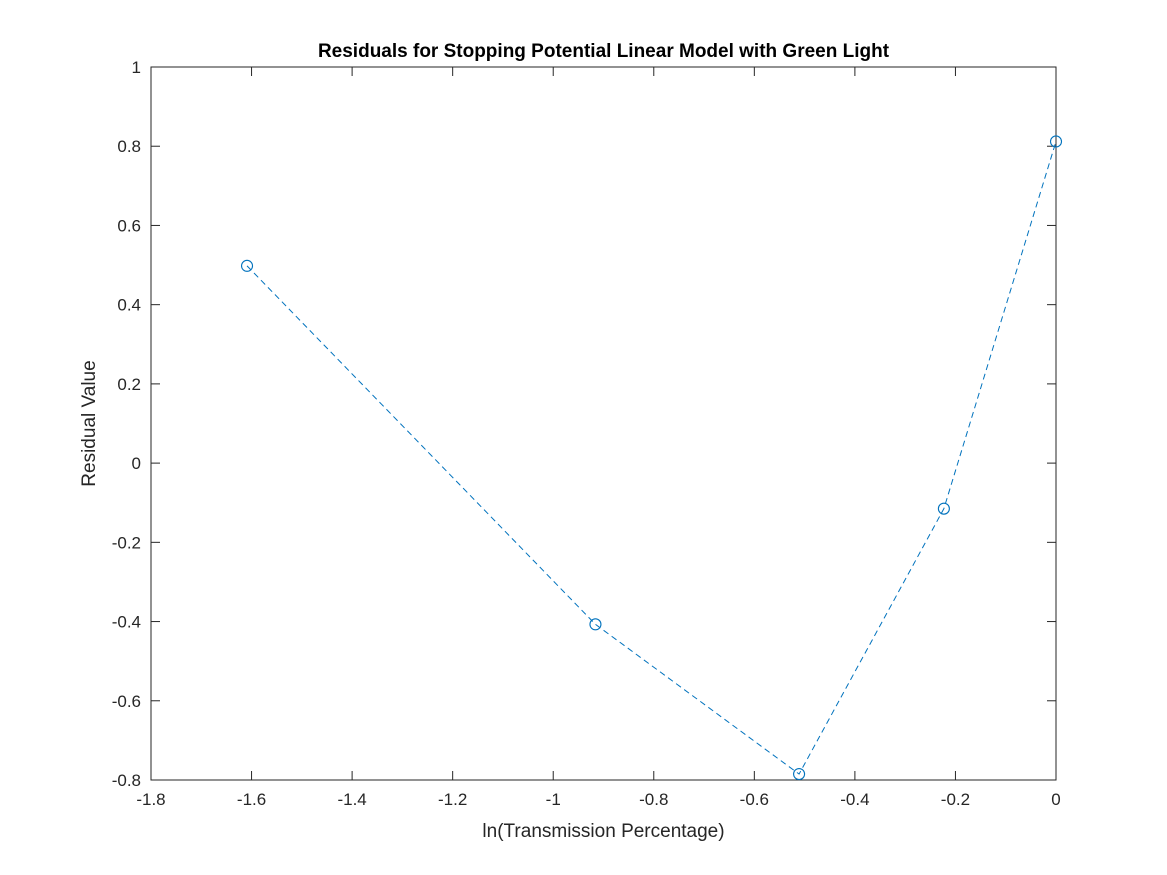 This screenshot has width=1167, height=875. Describe the element at coordinates (598, 799) in the screenshot. I see `x-tick-labels: -1.8 -1.6 -1.4 -1.2 -1 -0.8 -0.6 -0.4 -0.2 0` at that location.